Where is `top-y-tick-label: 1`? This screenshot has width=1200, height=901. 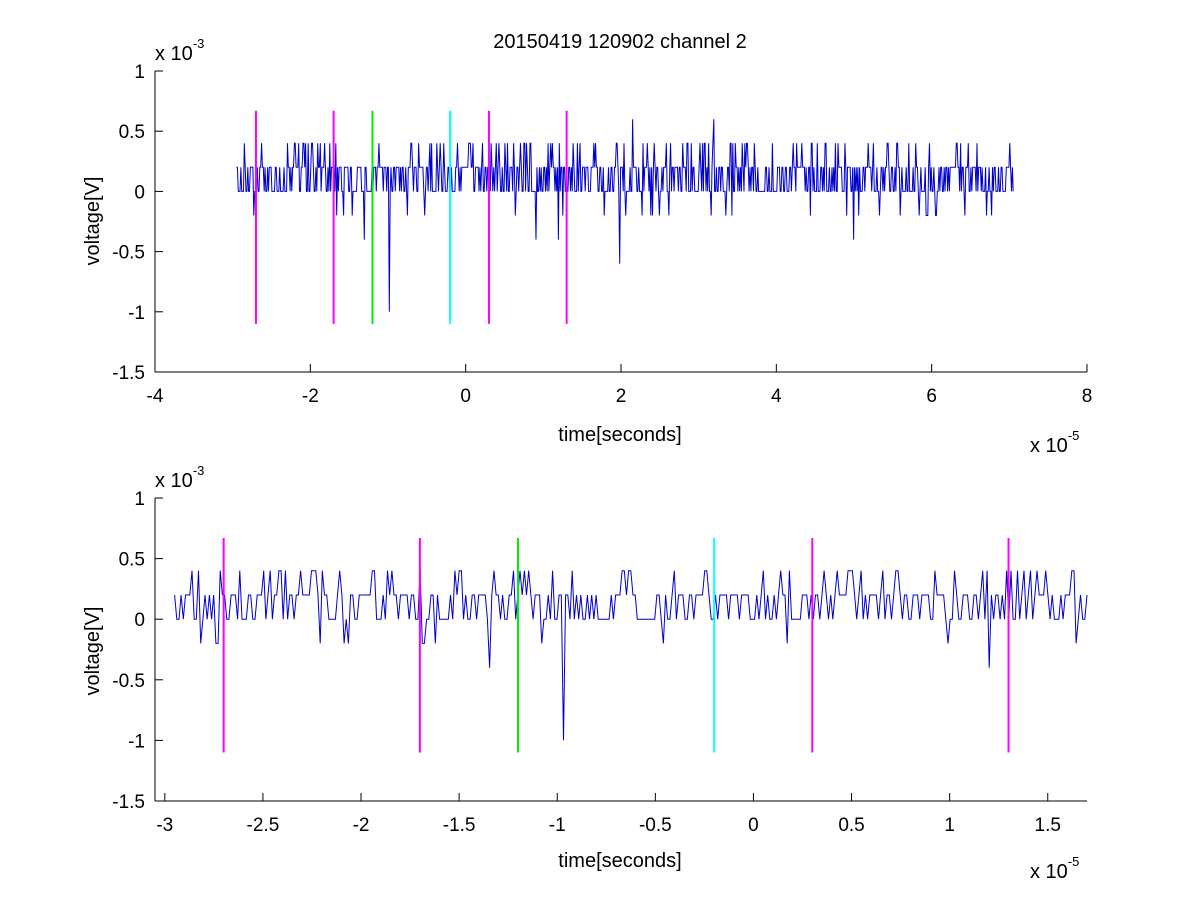 top-y-tick-label: 1 is located at coordinates (139, 72).